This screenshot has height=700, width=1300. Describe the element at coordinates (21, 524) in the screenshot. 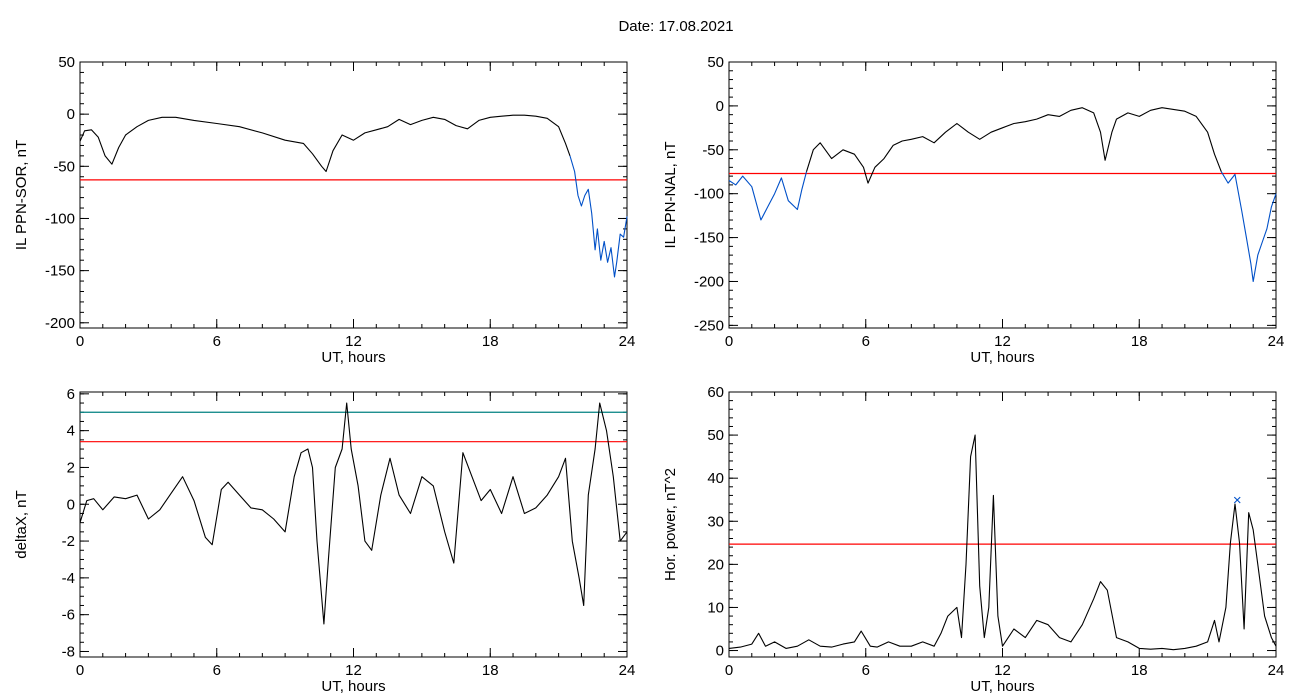

I see `y-axis-label: deltaX, nT` at that location.